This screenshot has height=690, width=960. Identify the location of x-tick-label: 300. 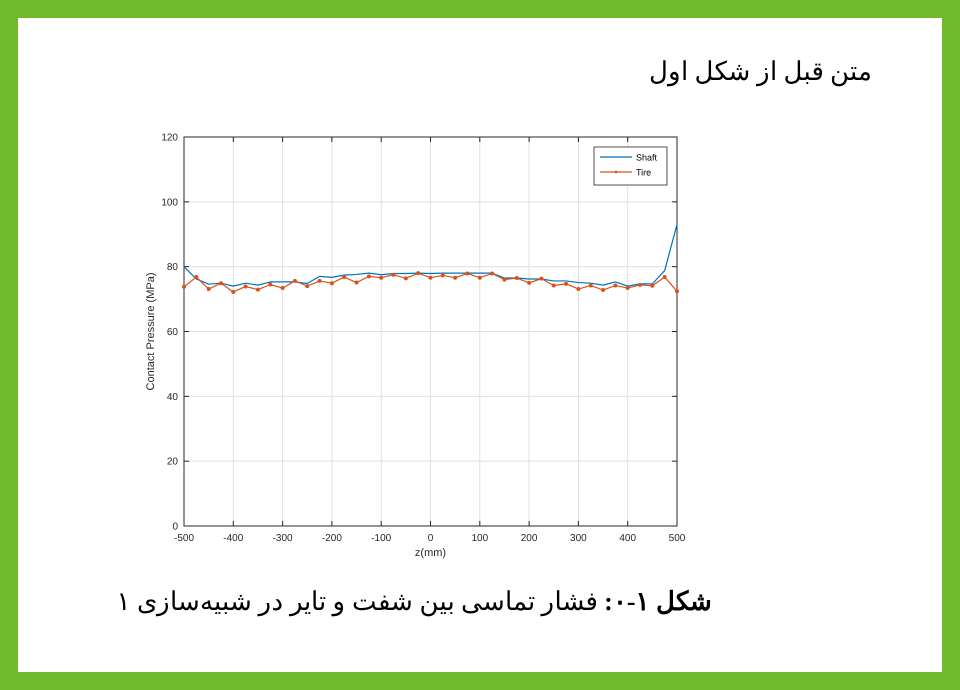
(579, 538).